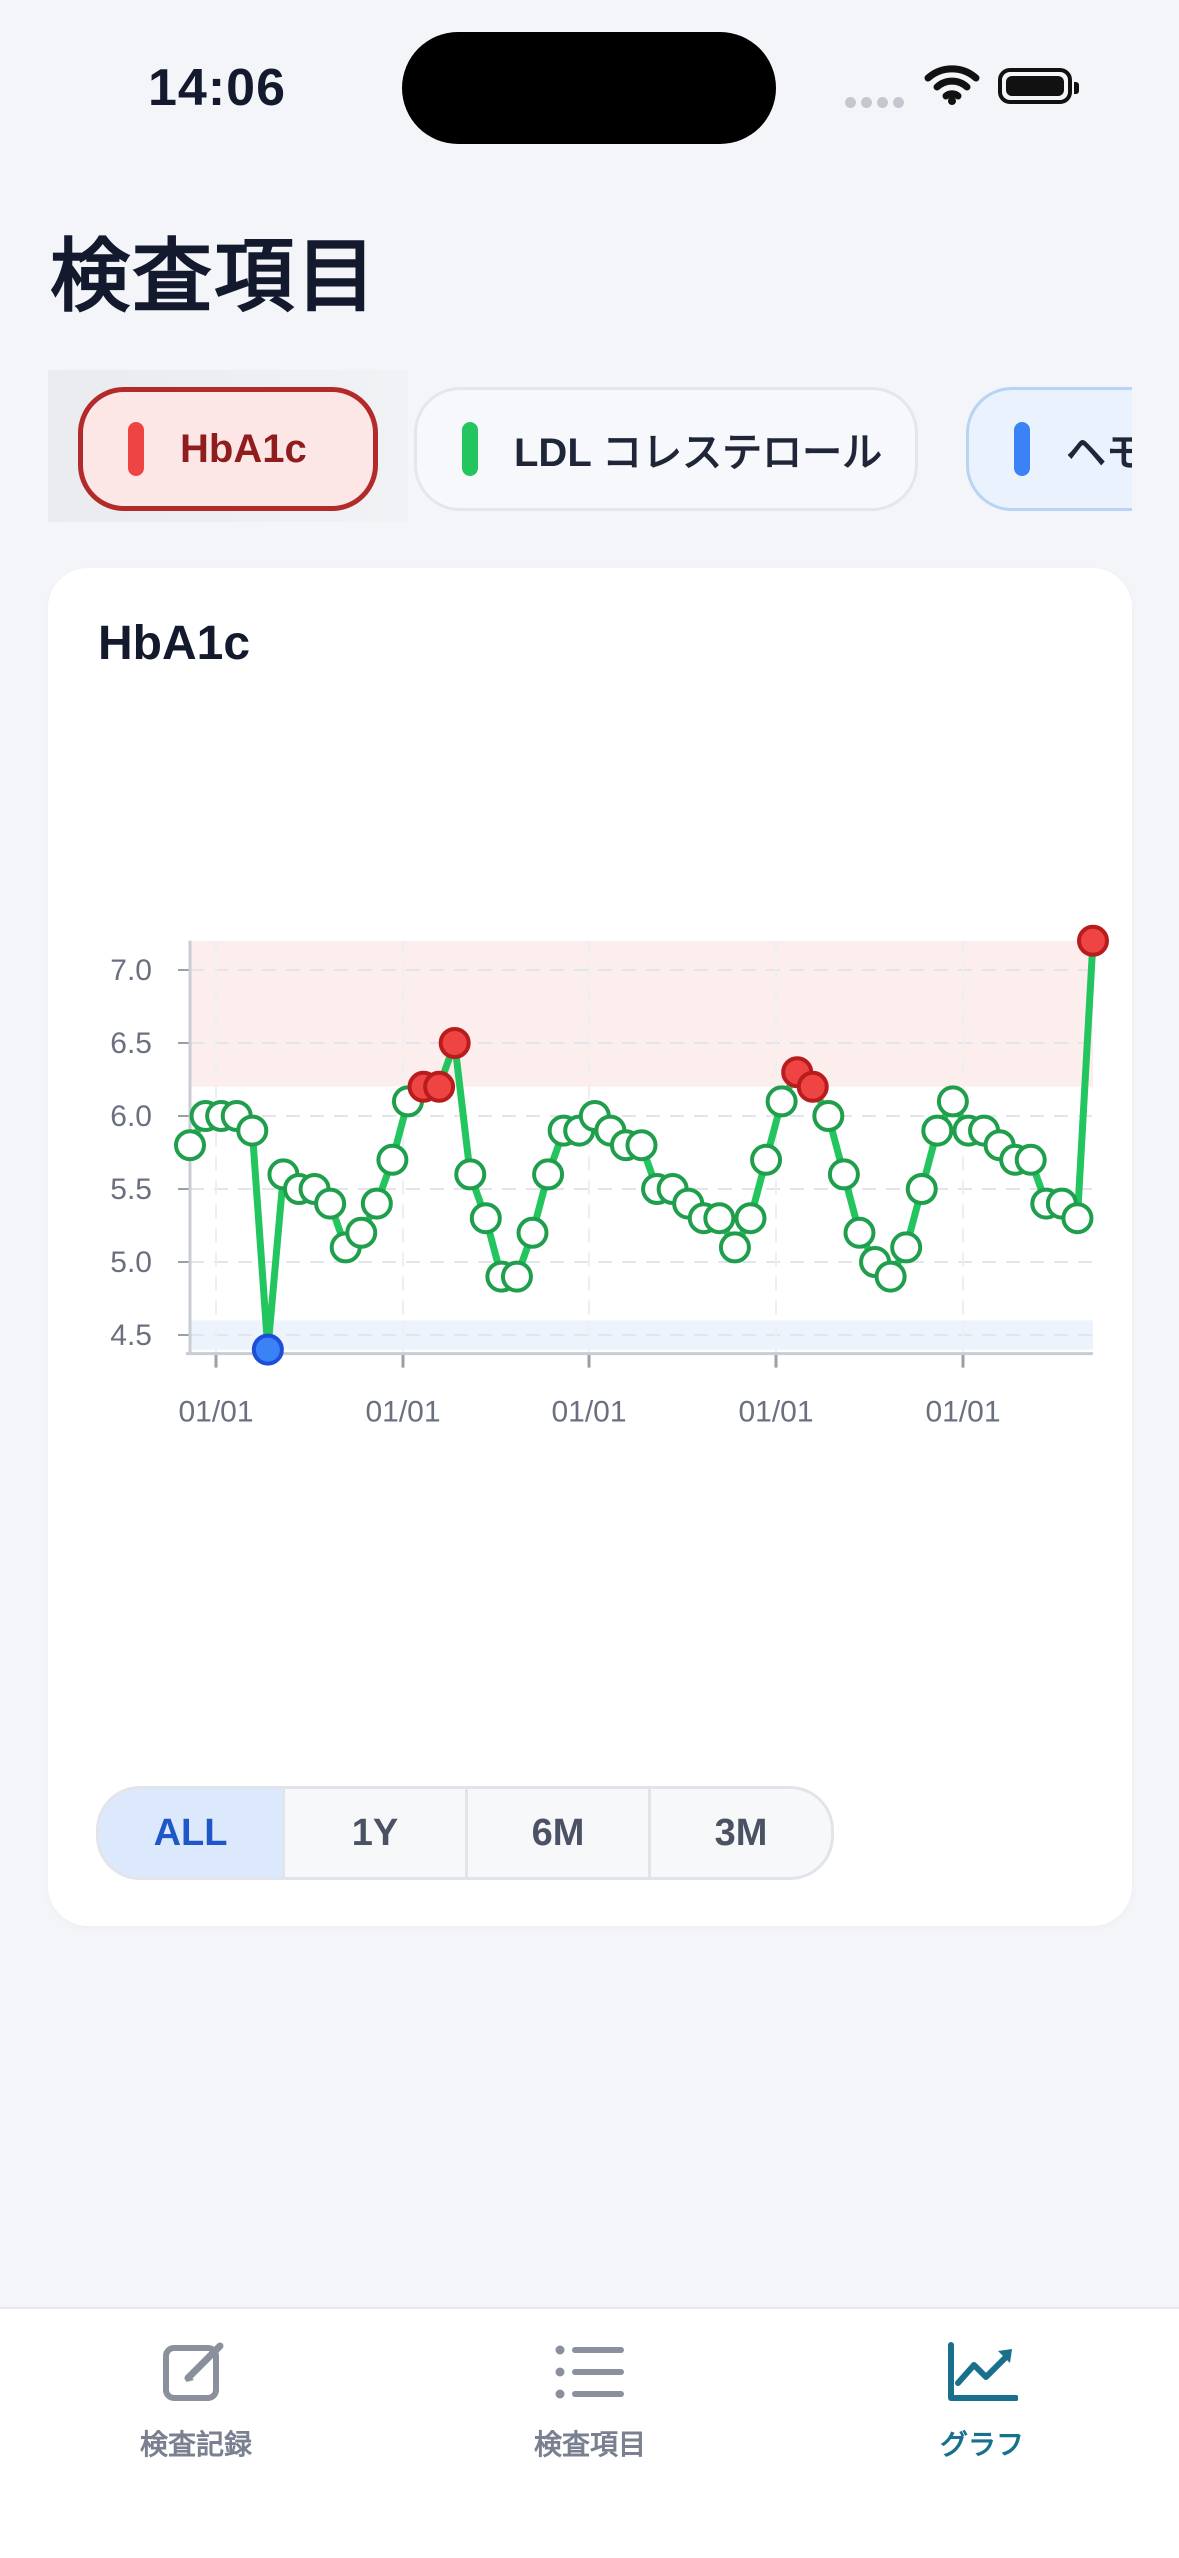 The image size is (1179, 2558). What do you see at coordinates (952, 85) in the screenshot?
I see `wifi-icon` at bounding box center [952, 85].